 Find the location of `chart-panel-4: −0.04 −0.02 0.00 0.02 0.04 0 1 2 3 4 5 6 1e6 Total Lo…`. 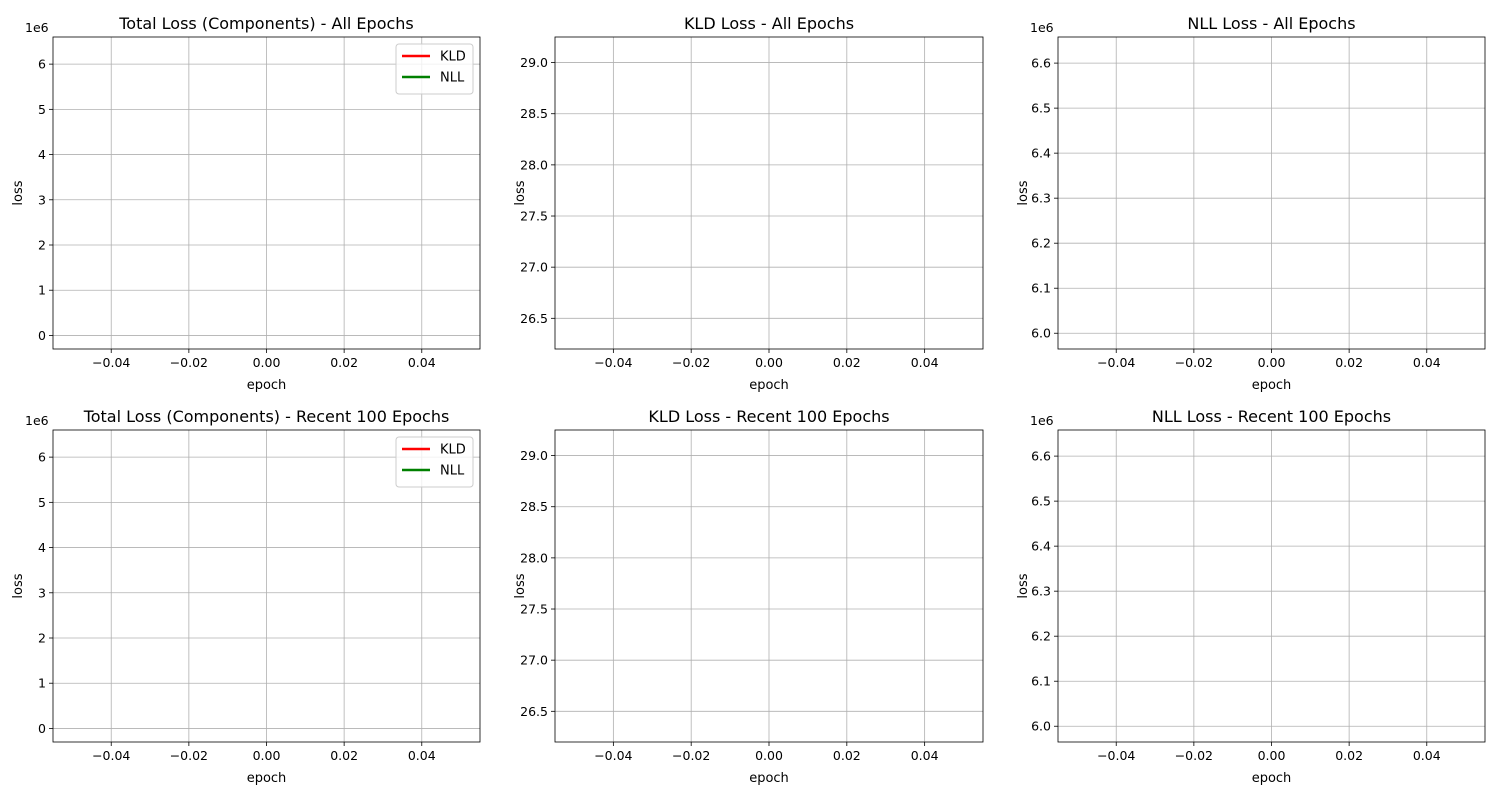

chart-panel-4: −0.04 −0.02 0.00 0.02 0.04 0 1 2 3 4 5 6 1e6 Total Lo… is located at coordinates (246, 596).